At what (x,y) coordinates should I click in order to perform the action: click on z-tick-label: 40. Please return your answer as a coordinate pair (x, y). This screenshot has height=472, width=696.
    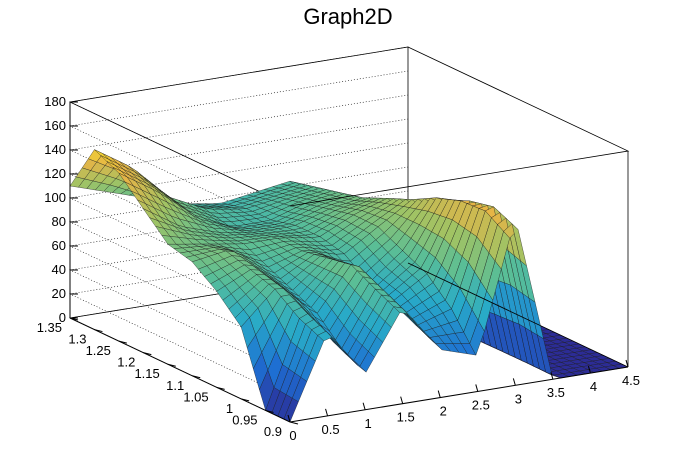
    Looking at the image, I should click on (59, 269).